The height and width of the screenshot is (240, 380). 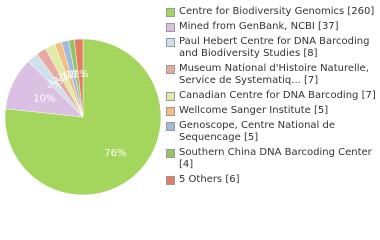 I want to click on legend-item: 5 Others [6], so click(x=272, y=180).